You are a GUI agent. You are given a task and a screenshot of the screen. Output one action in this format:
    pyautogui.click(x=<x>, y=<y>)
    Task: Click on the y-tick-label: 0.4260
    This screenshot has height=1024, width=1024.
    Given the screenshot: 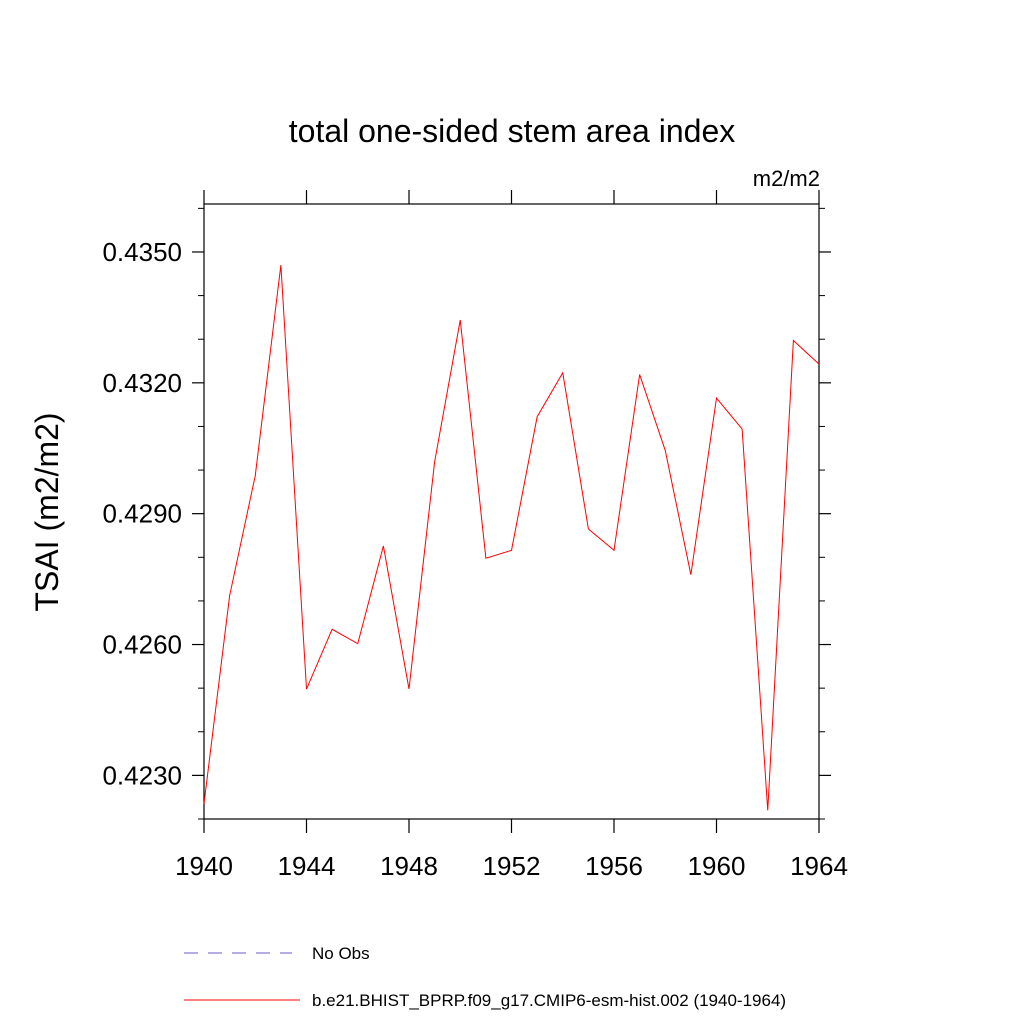 What is the action you would take?
    pyautogui.click(x=142, y=645)
    